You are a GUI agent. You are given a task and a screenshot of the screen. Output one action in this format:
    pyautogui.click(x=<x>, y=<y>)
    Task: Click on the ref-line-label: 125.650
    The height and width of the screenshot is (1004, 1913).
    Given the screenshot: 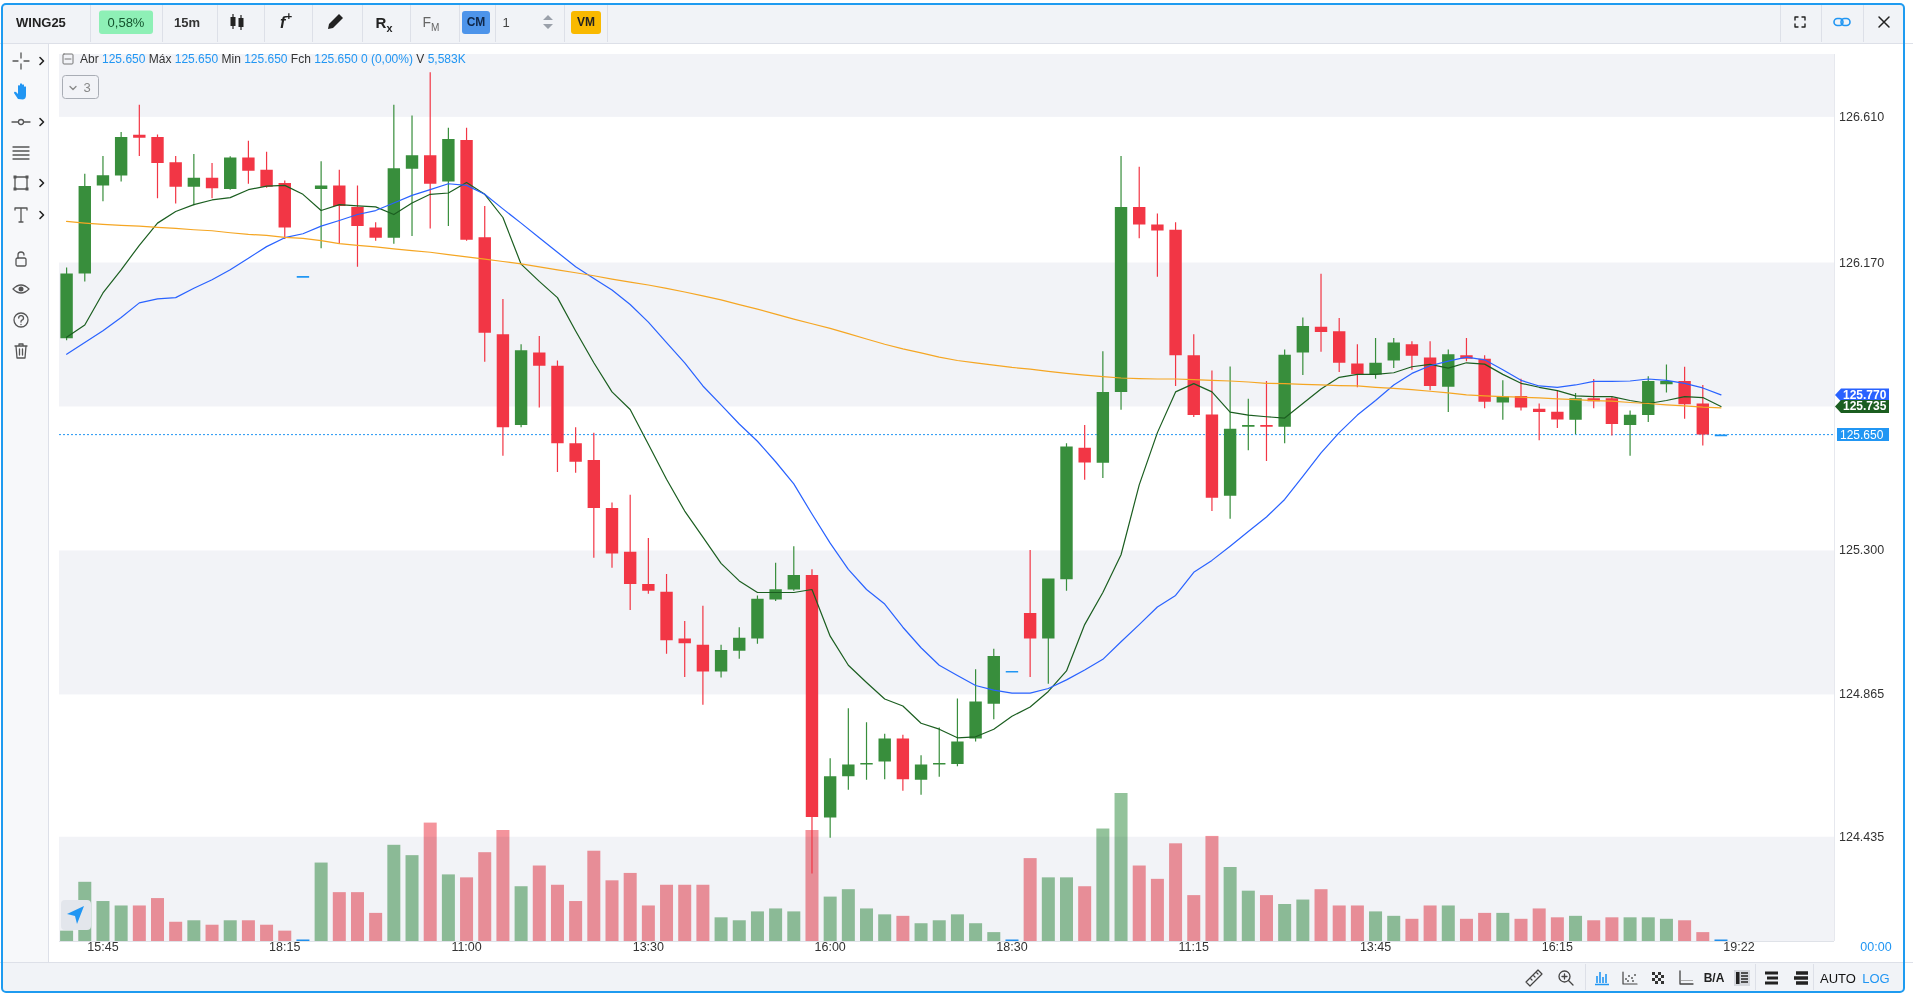 What is the action you would take?
    pyautogui.click(x=1862, y=434)
    